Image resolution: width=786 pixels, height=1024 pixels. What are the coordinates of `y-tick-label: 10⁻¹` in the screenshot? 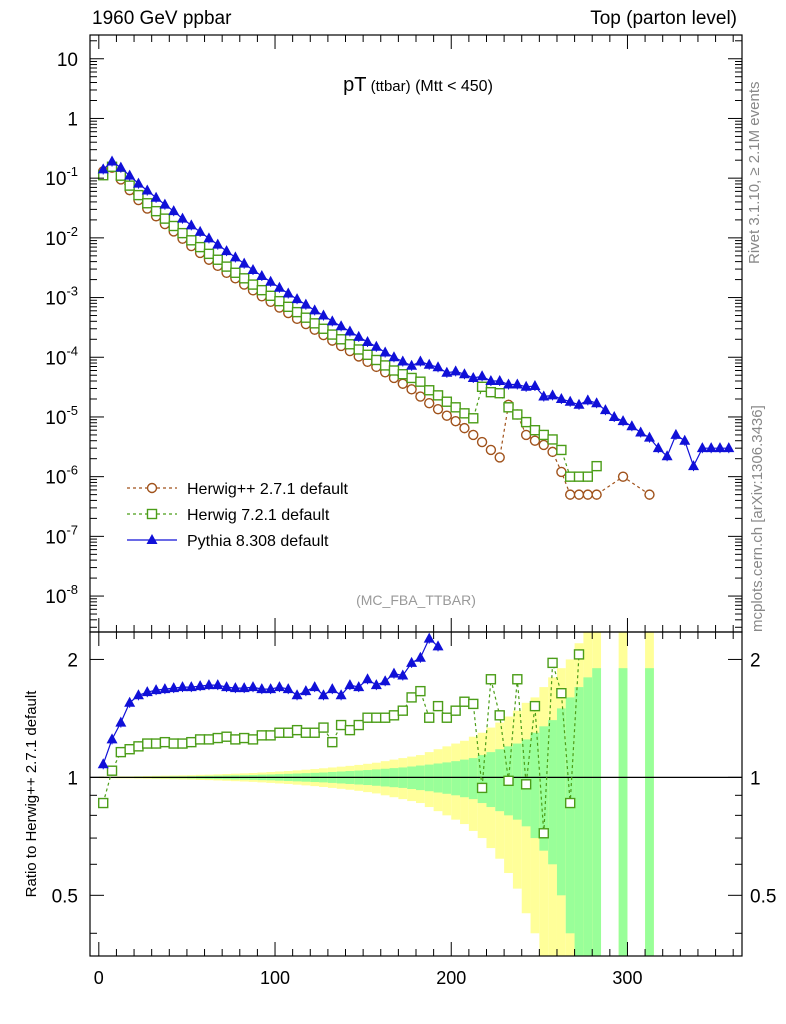 It's located at (61, 177).